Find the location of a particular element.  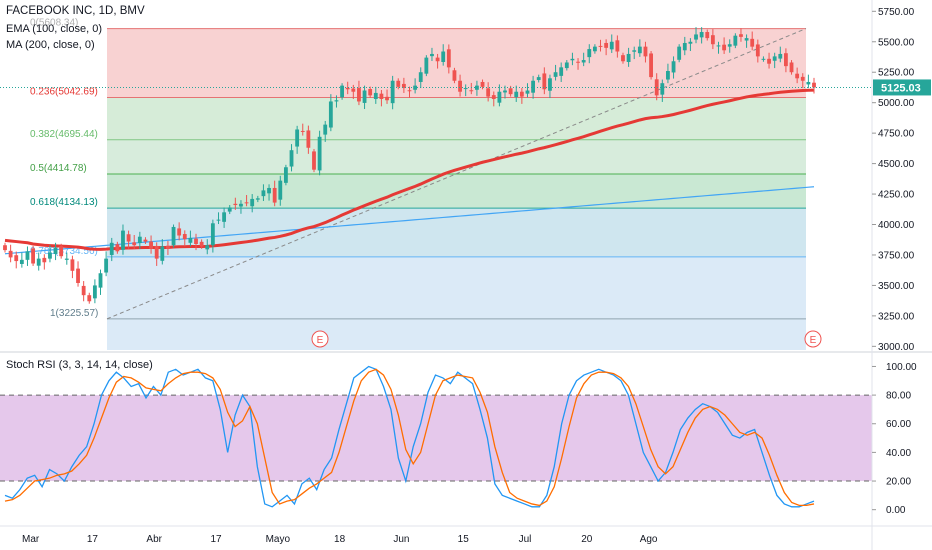

price-tag is located at coordinates (902, 87).